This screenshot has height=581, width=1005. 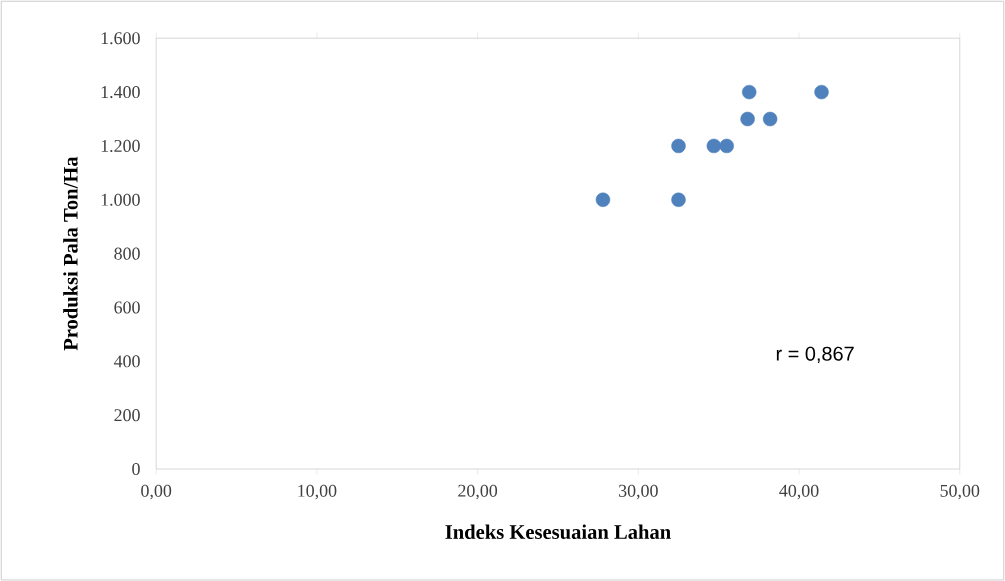 I want to click on x-tick-label: 0,00, so click(x=156, y=492).